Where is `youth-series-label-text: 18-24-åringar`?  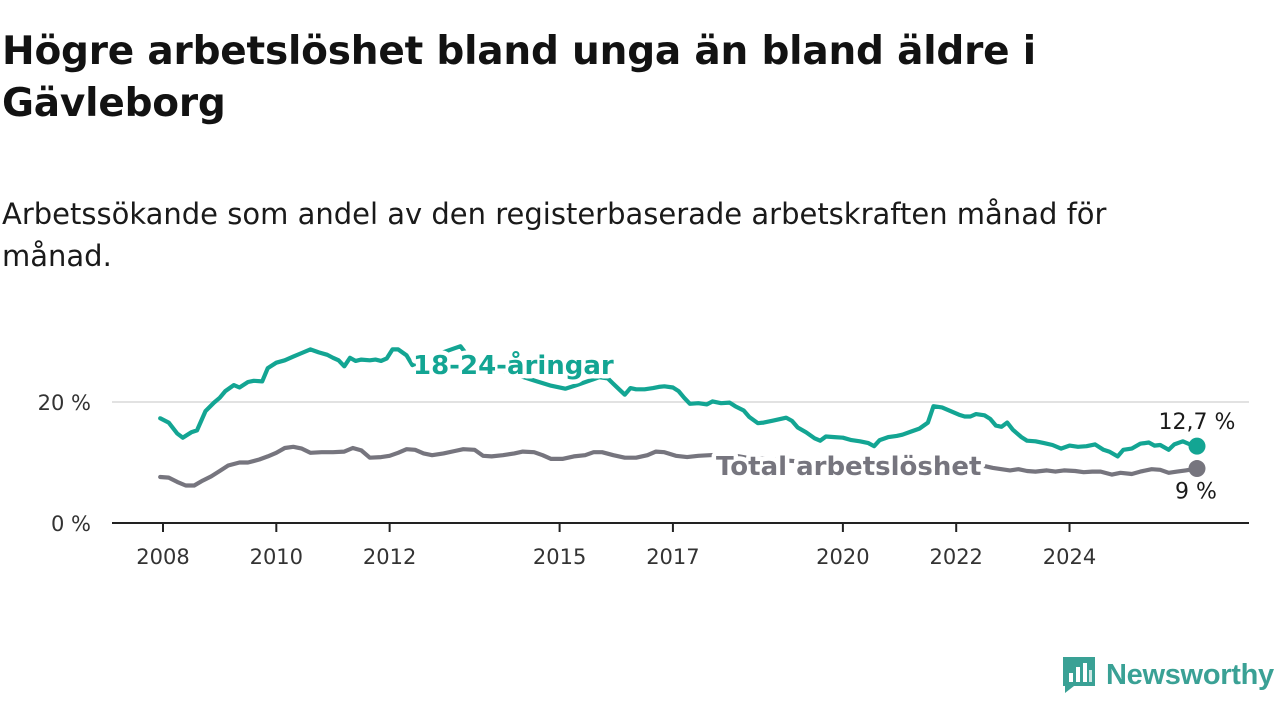
youth-series-label-text: 18-24-åringar is located at coordinates (513, 365).